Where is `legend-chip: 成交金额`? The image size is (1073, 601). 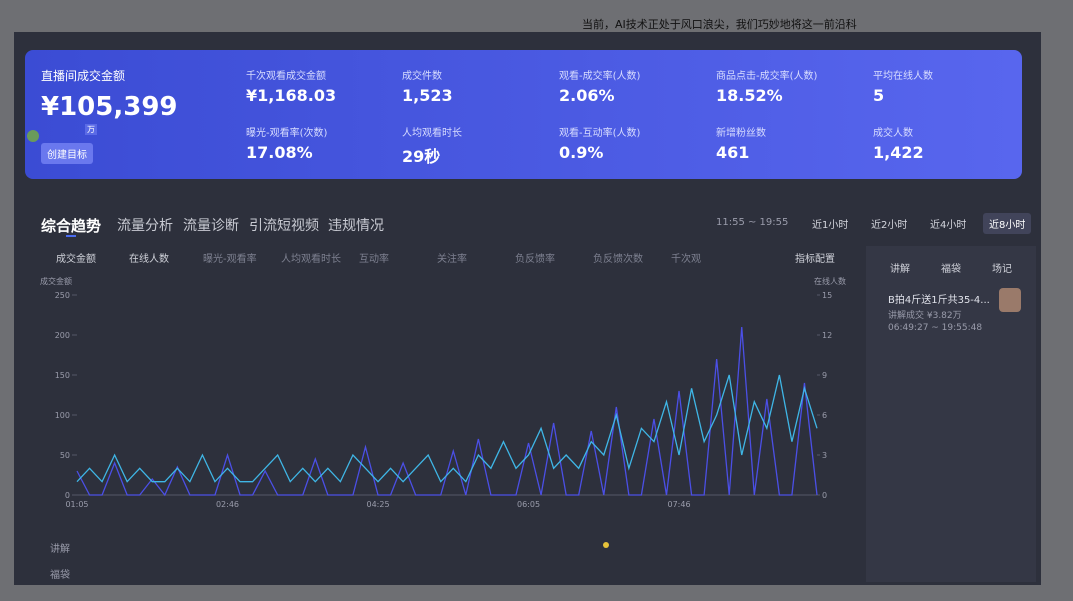 legend-chip: 成交金额 is located at coordinates (76, 259).